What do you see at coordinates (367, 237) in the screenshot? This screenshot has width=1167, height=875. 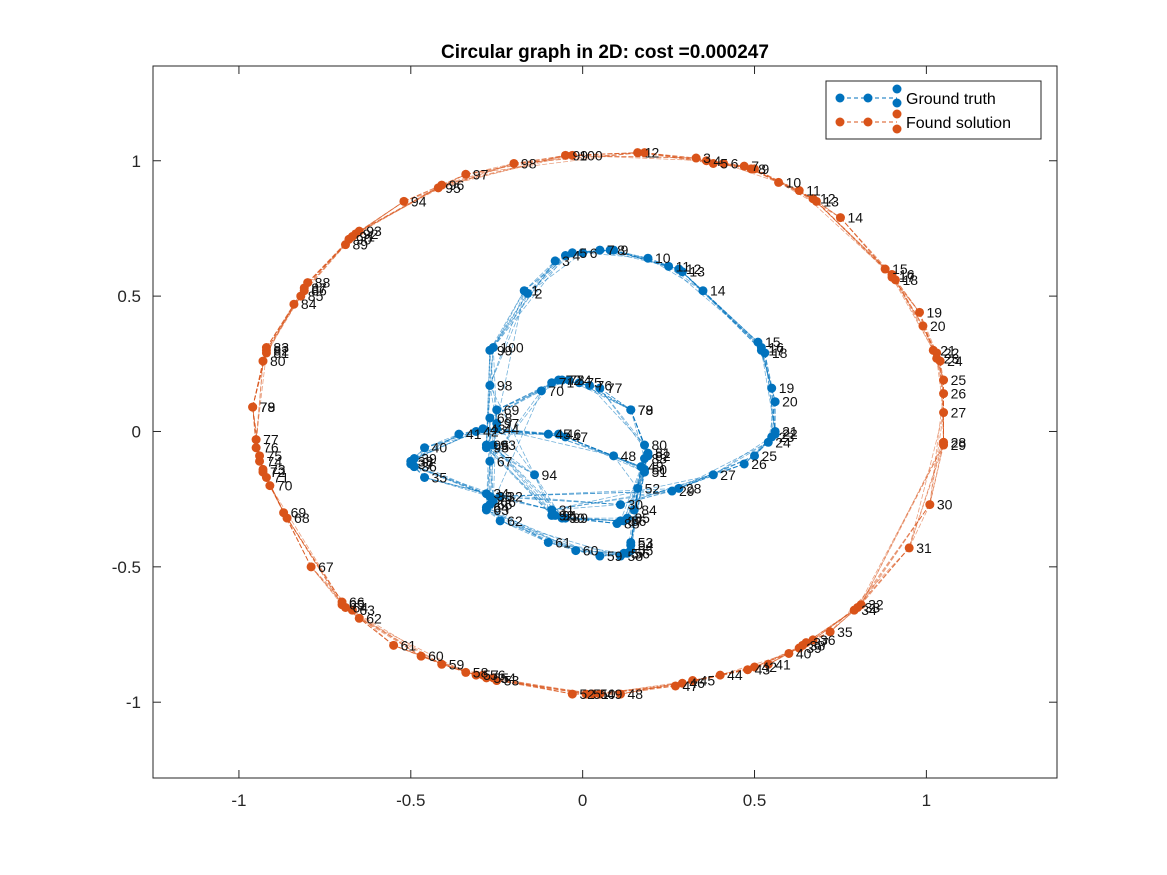 I see `found-solution-node-label: 91` at bounding box center [367, 237].